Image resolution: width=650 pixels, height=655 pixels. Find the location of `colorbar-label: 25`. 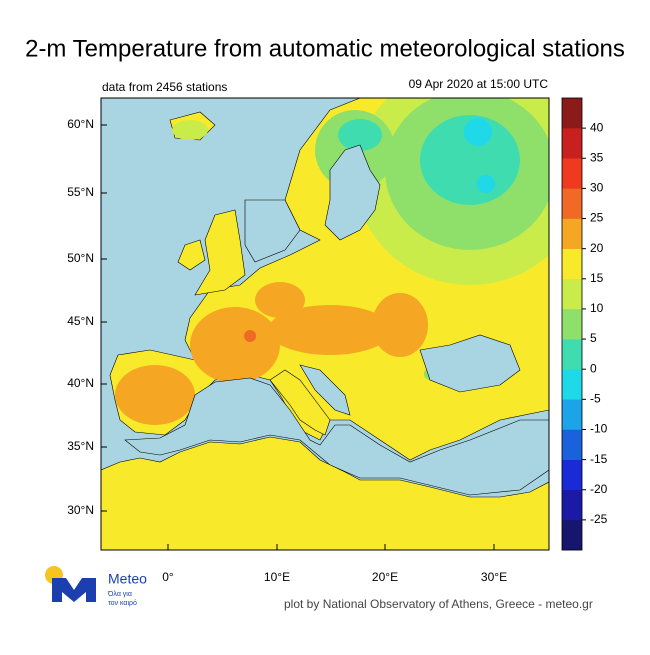

colorbar-label: 25 is located at coordinates (597, 218).